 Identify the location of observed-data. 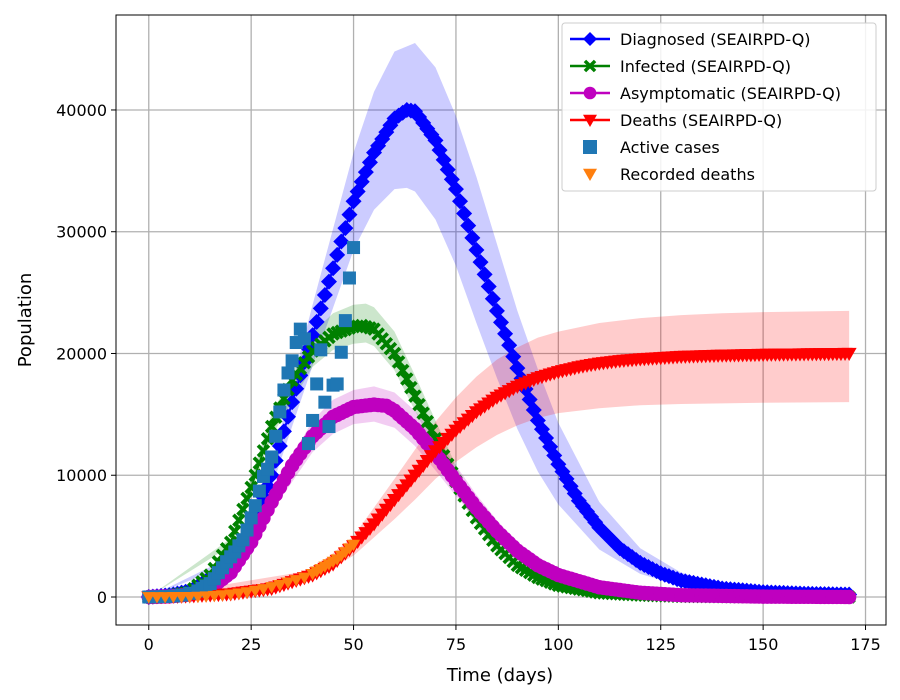
(251, 422).